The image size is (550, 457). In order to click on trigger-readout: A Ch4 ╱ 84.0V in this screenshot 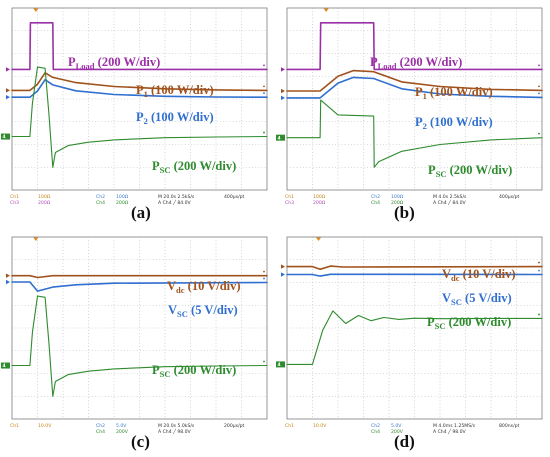, I will do `click(175, 202)`.